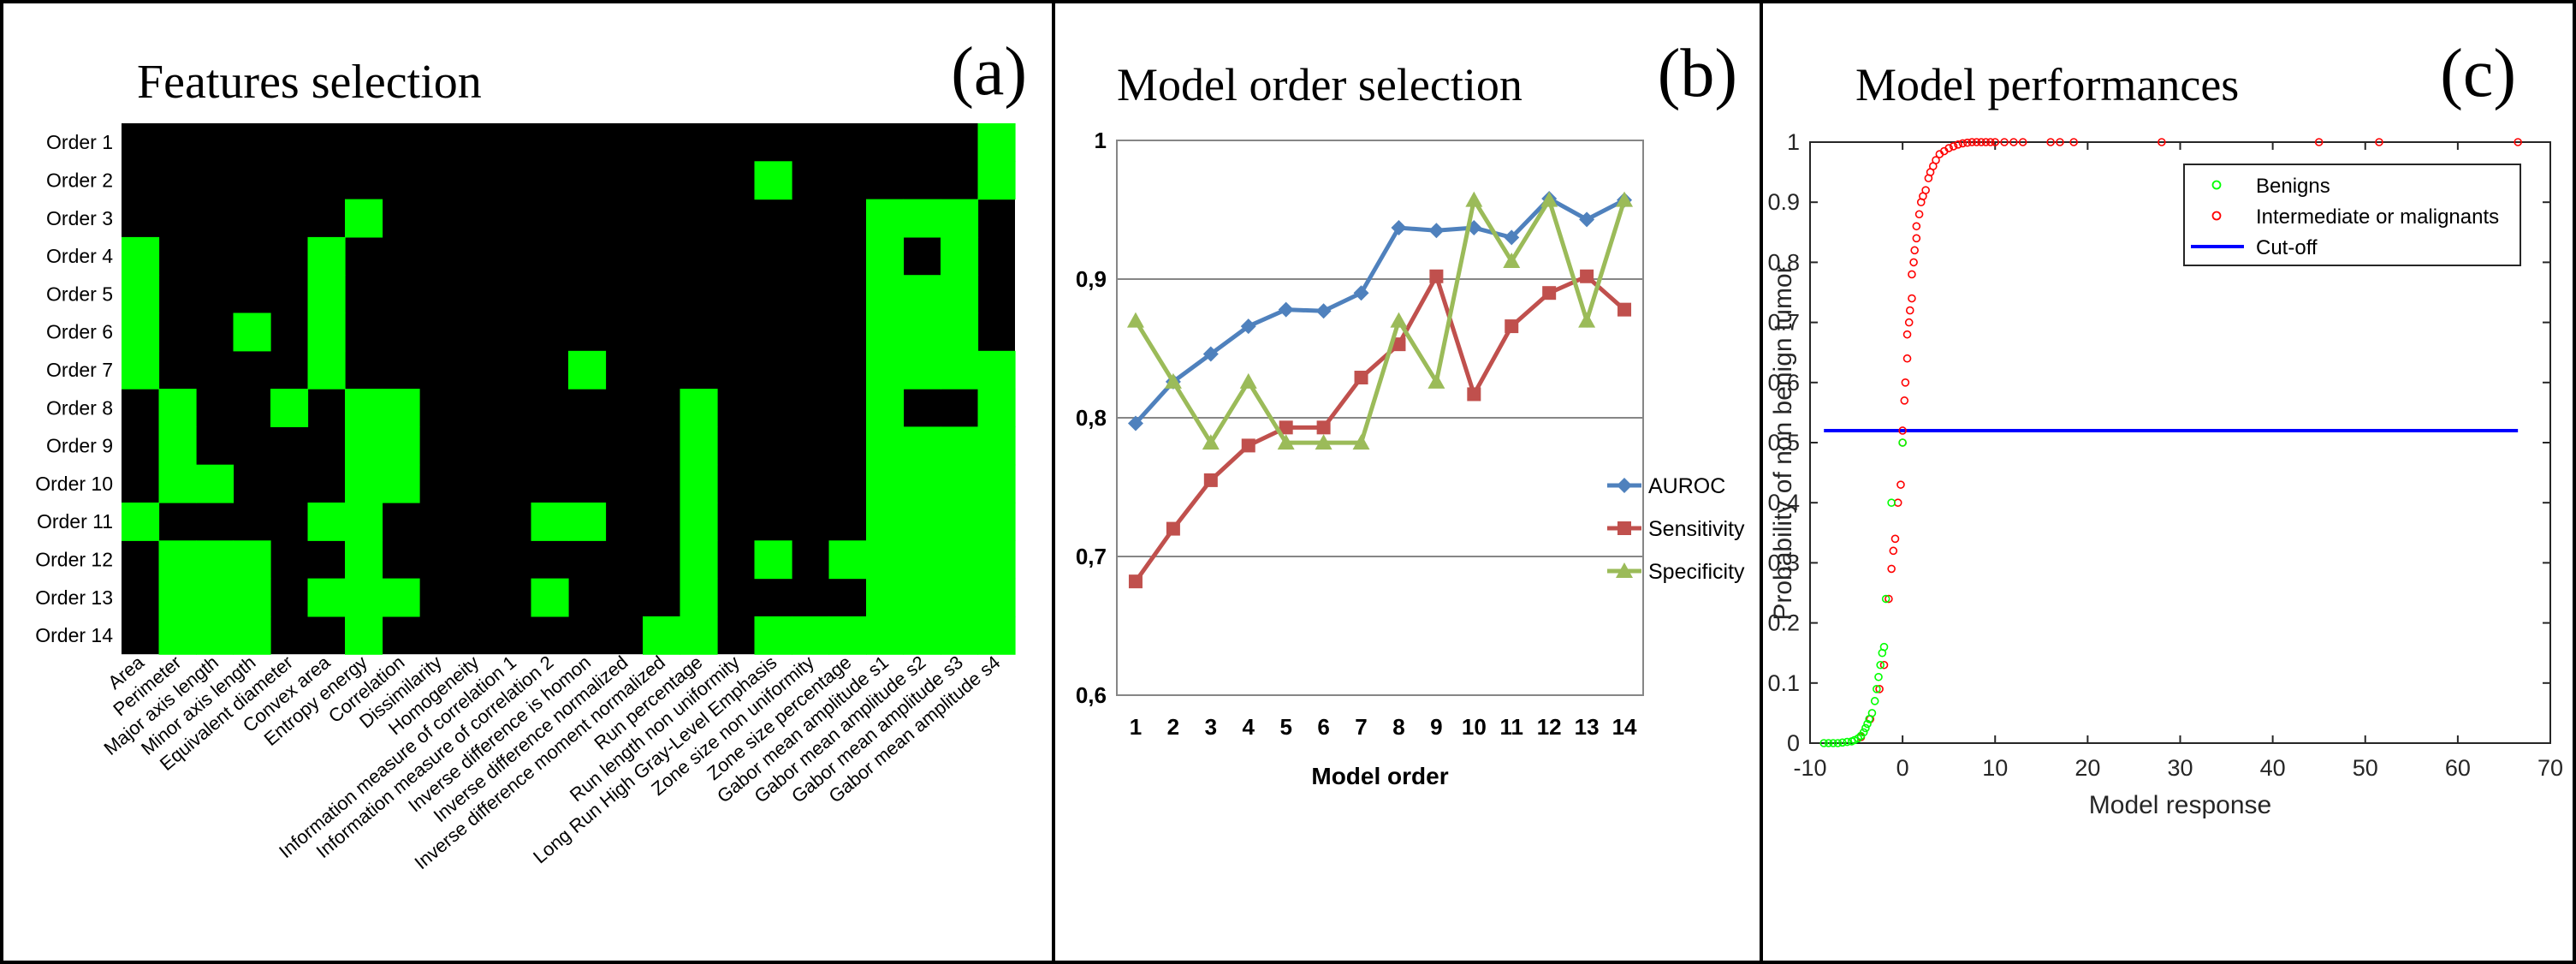  Describe the element at coordinates (1783, 323) in the screenshot. I see `y-tick-label: 0.7` at that location.